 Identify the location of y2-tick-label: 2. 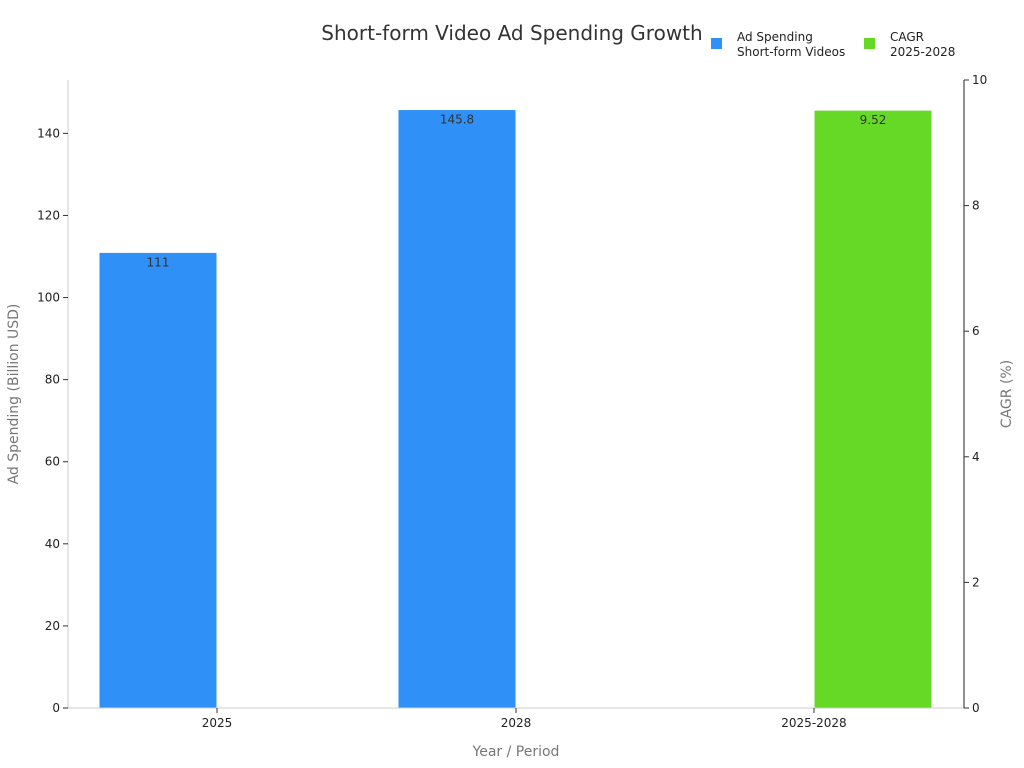
(976, 582).